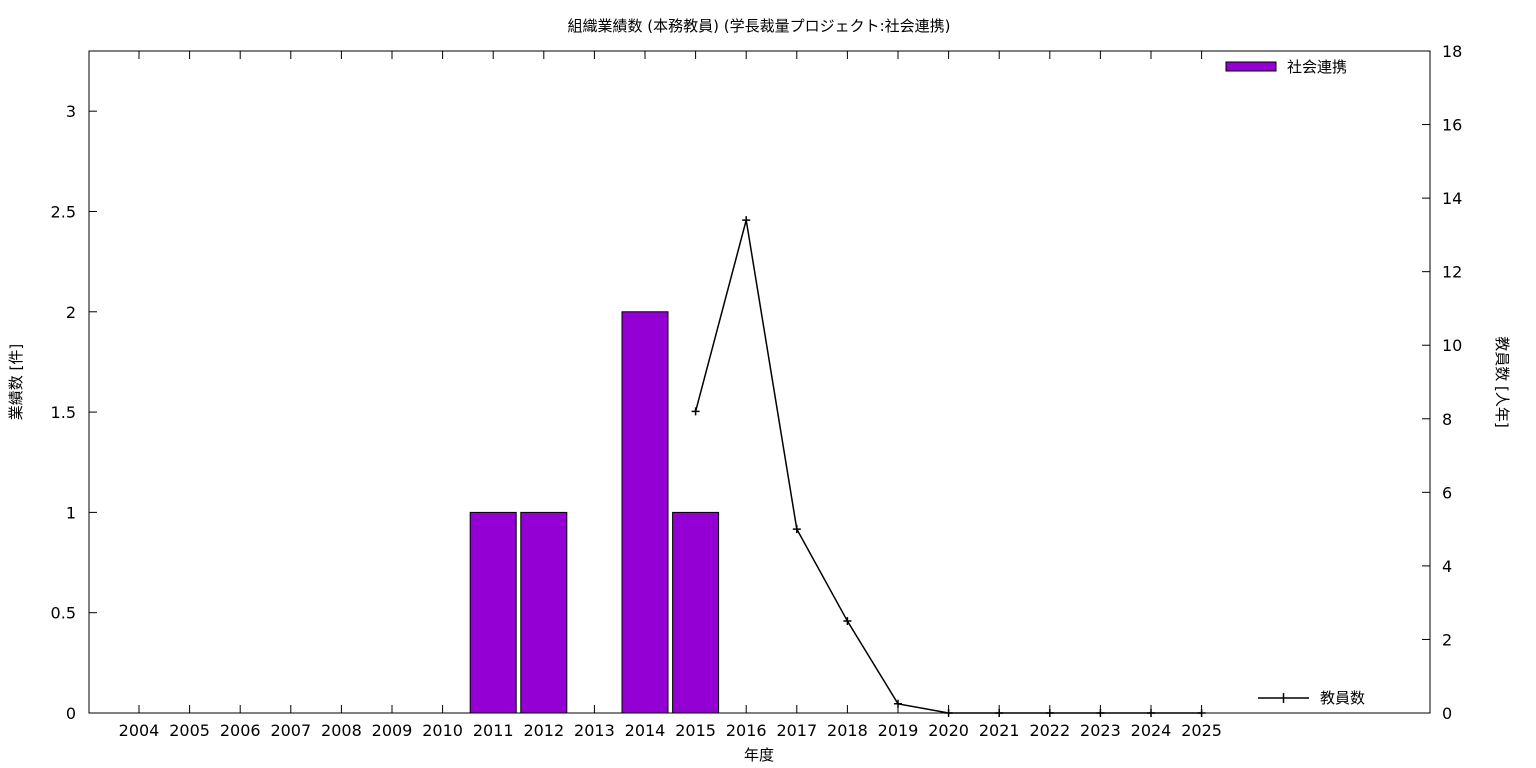 This screenshot has height=768, width=1536. Describe the element at coordinates (1100, 730) in the screenshot. I see `x-tick-label: 2023` at that location.